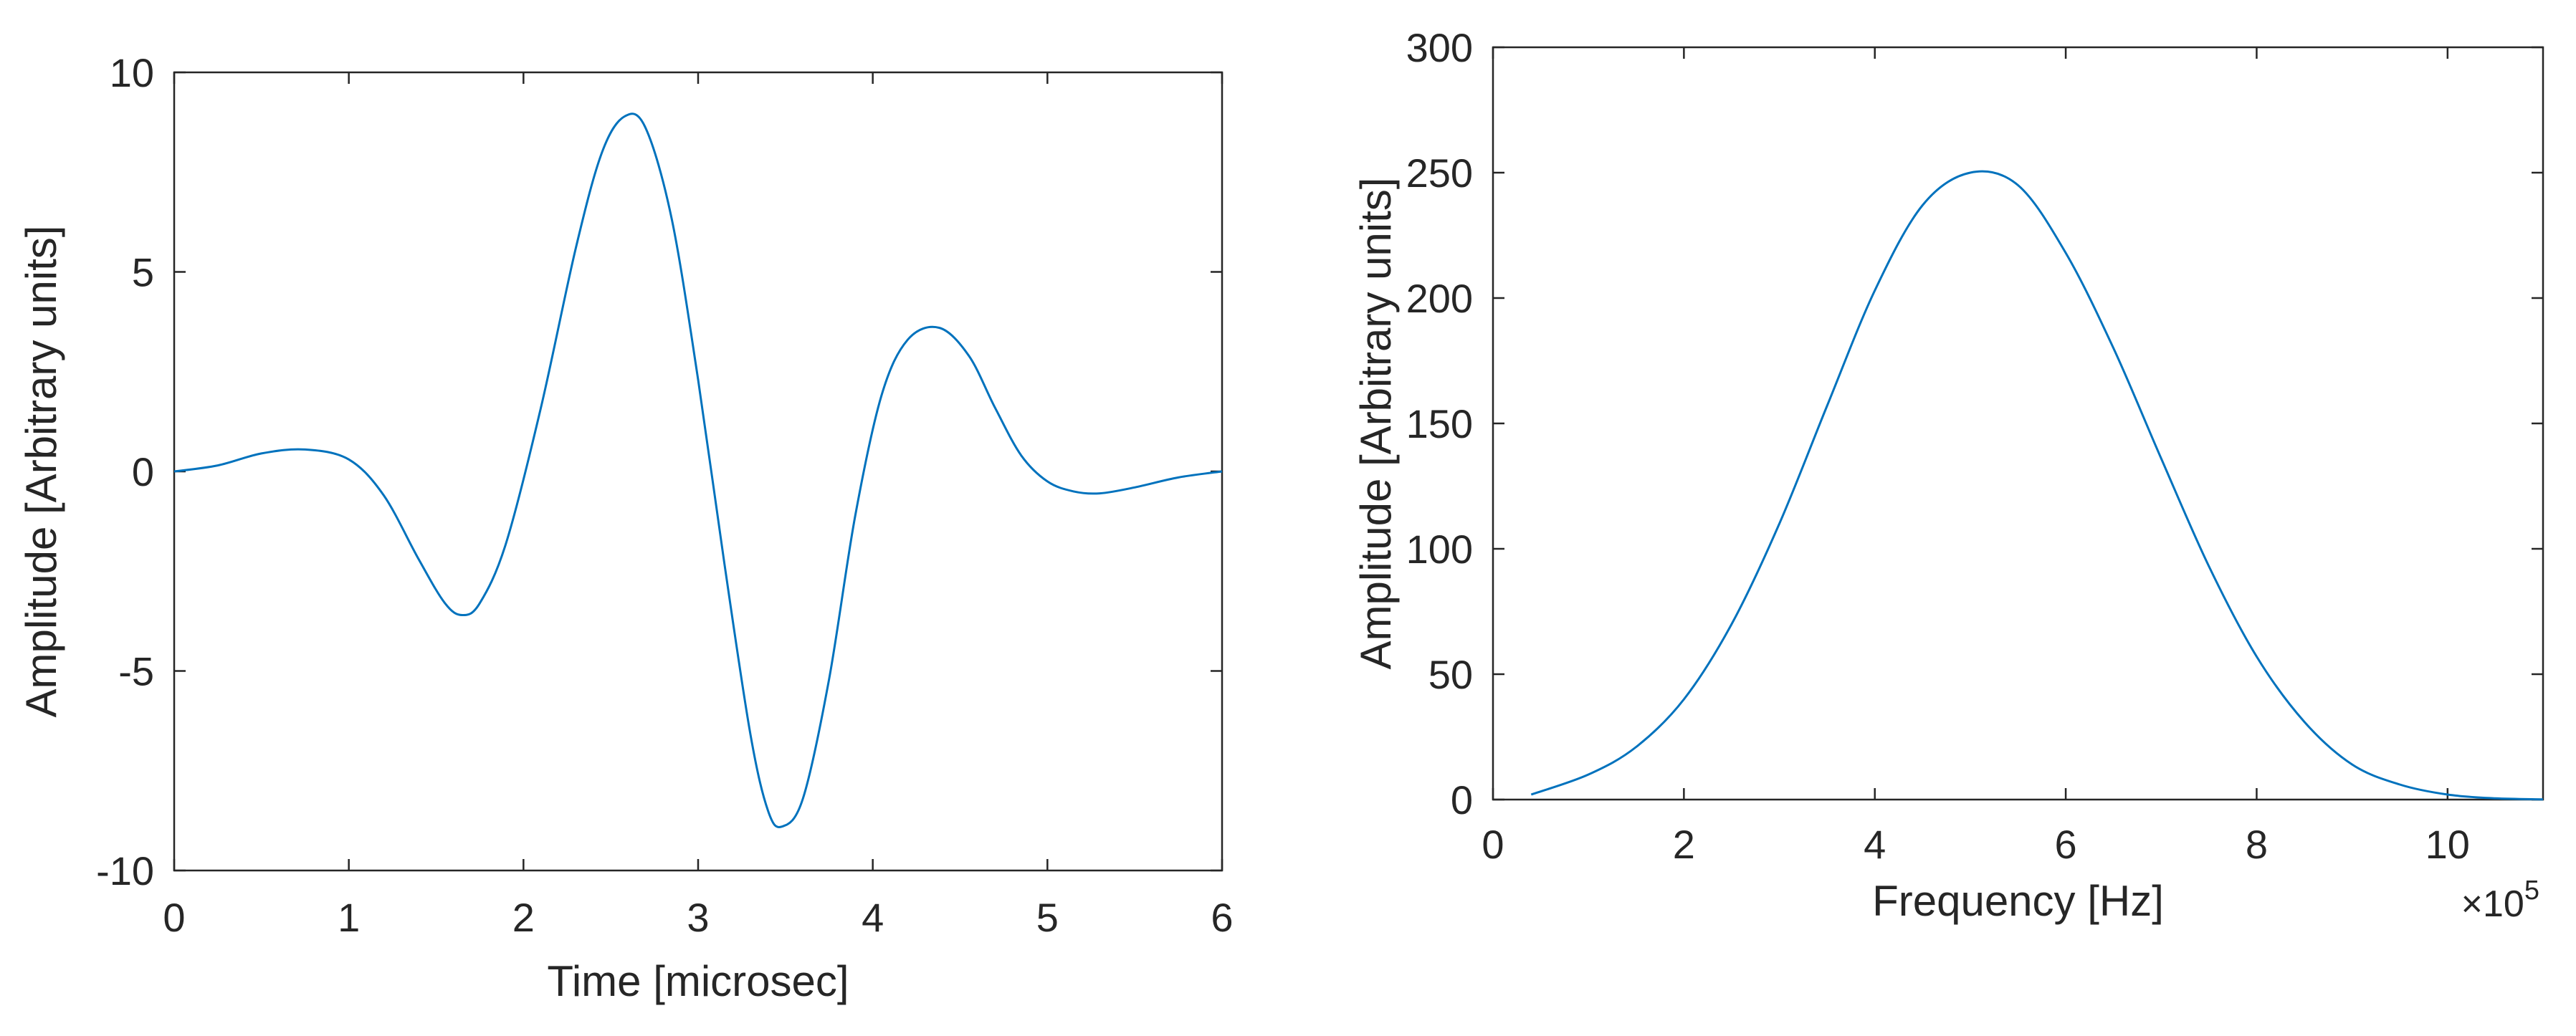 This screenshot has width=2576, height=1036. I want to click on x-axis-title: Frequency [Hz], so click(2018, 901).